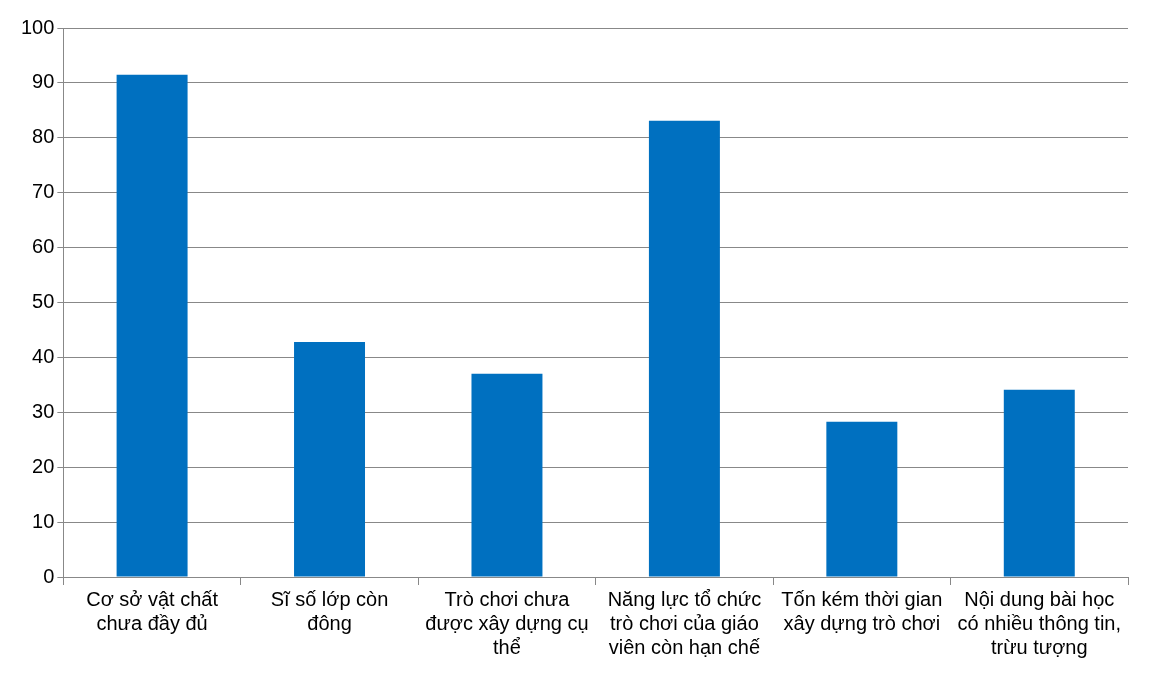 The image size is (1156, 677). Describe the element at coordinates (43, 301) in the screenshot. I see `y-tick-label: 50` at that location.